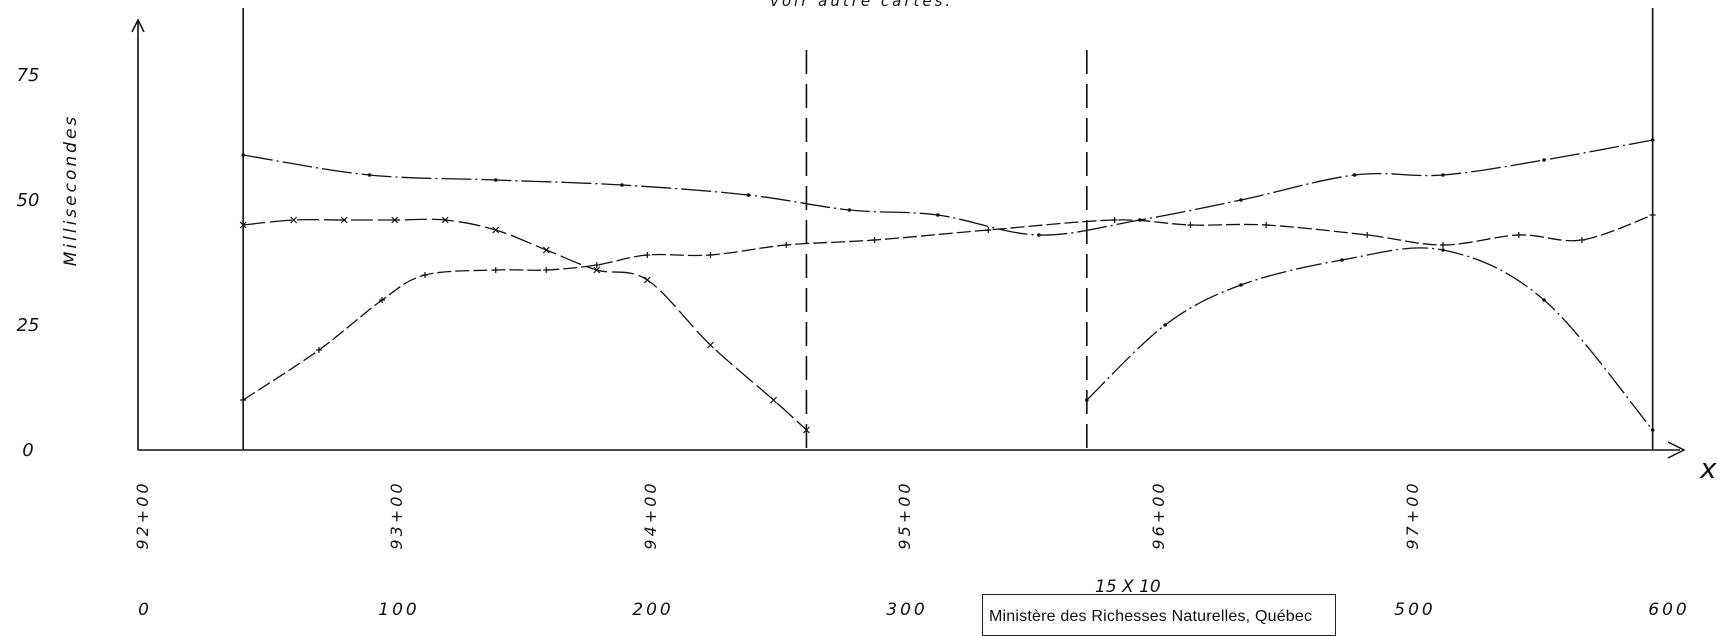 This screenshot has height=636, width=1720. What do you see at coordinates (862, 5) in the screenshot?
I see `top-note: voir autre cartes.` at bounding box center [862, 5].